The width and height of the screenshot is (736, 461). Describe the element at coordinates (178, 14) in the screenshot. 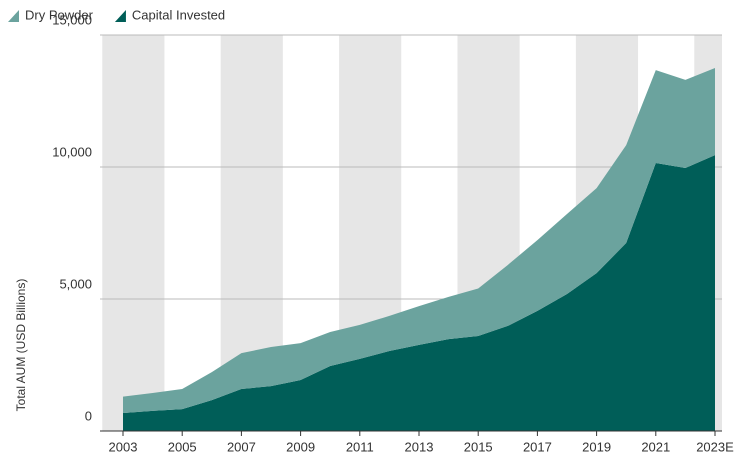

I see `legend-label: Capital Invested` at that location.